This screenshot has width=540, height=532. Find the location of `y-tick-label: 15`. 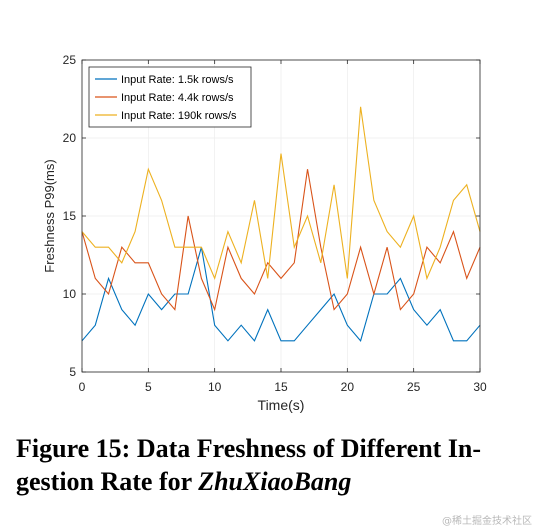

y-tick-label: 15 is located at coordinates (70, 216).